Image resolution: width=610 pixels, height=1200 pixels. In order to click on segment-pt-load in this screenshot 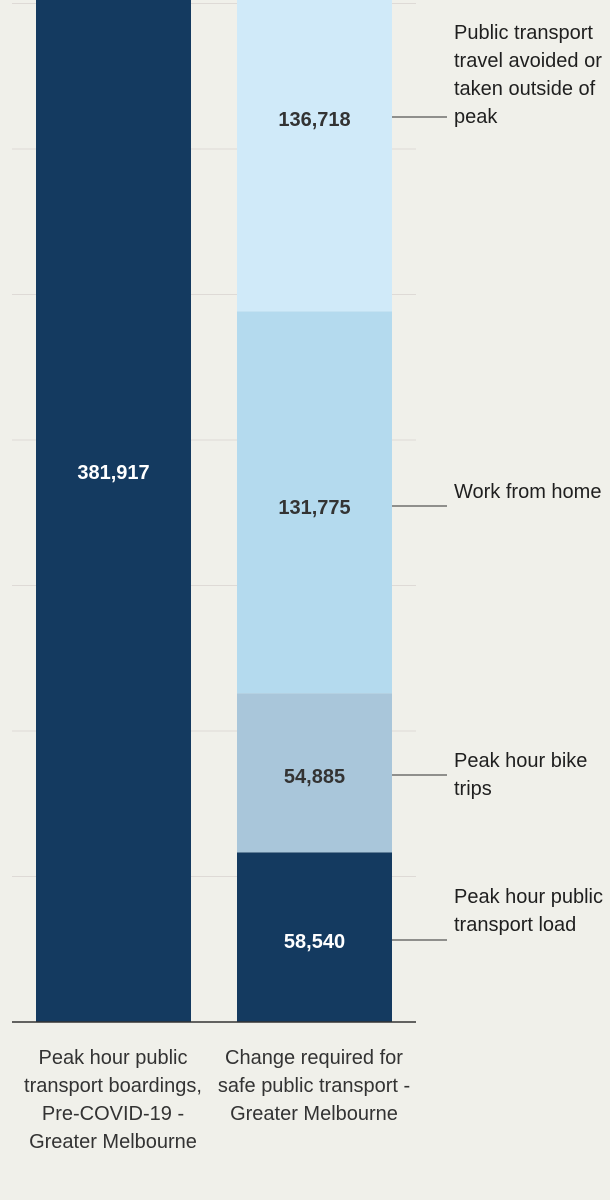, I will do `click(314, 937)`.